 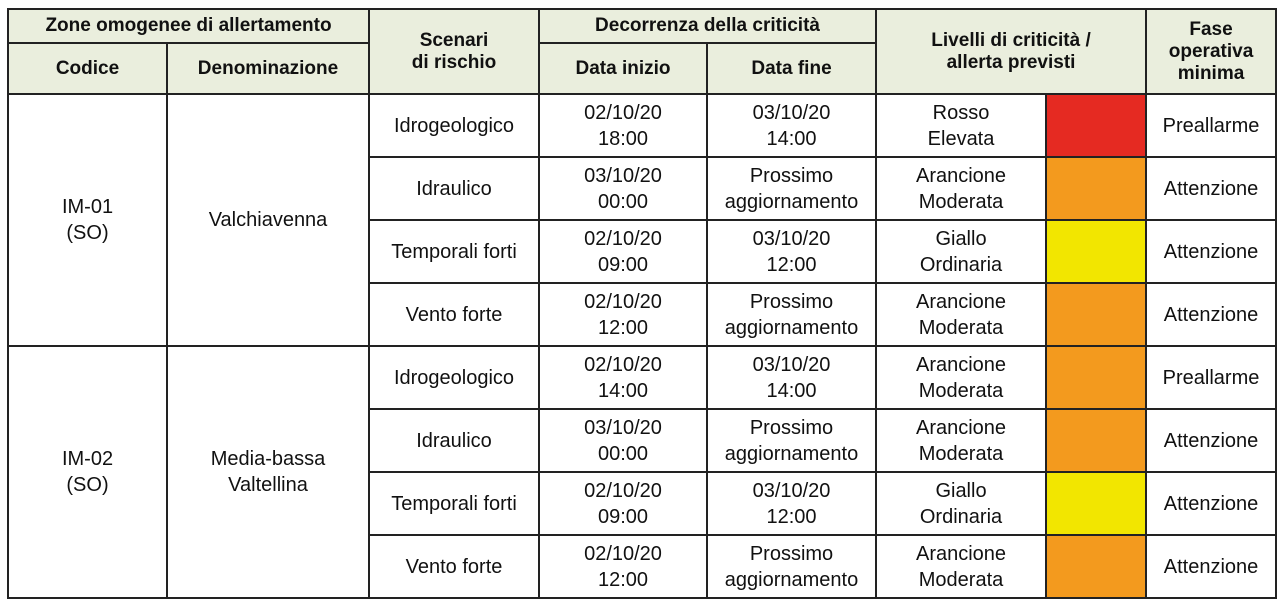 I want to click on zone-name: Valchiavenna, so click(x=268, y=220).